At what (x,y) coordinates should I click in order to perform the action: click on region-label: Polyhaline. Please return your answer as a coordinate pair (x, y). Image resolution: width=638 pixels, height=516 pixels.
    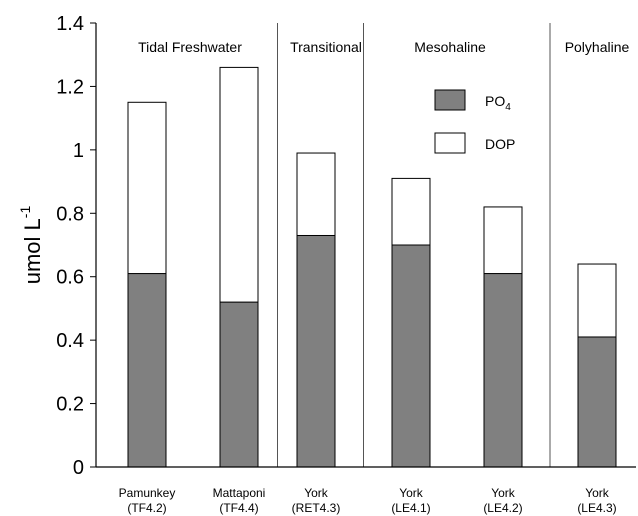
    Looking at the image, I should click on (597, 47).